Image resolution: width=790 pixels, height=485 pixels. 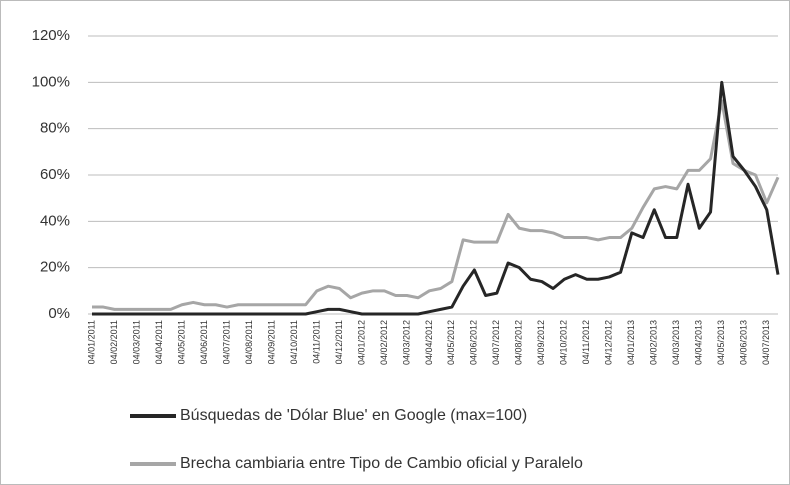 What do you see at coordinates (496, 342) in the screenshot?
I see `x-tick-label: 04/07/2012` at bounding box center [496, 342].